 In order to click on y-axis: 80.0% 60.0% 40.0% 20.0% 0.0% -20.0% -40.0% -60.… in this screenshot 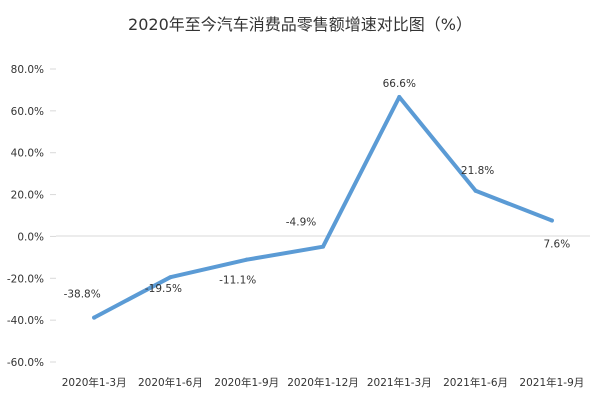, I will do `click(31, 216)`.